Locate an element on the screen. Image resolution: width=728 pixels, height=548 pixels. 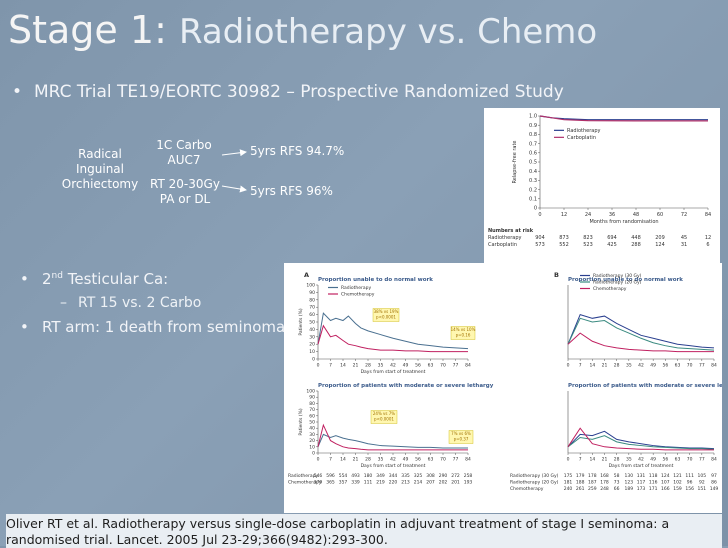
flow-out-carbo: 5yrs RFS 94.7% is located at coordinates (297, 151).